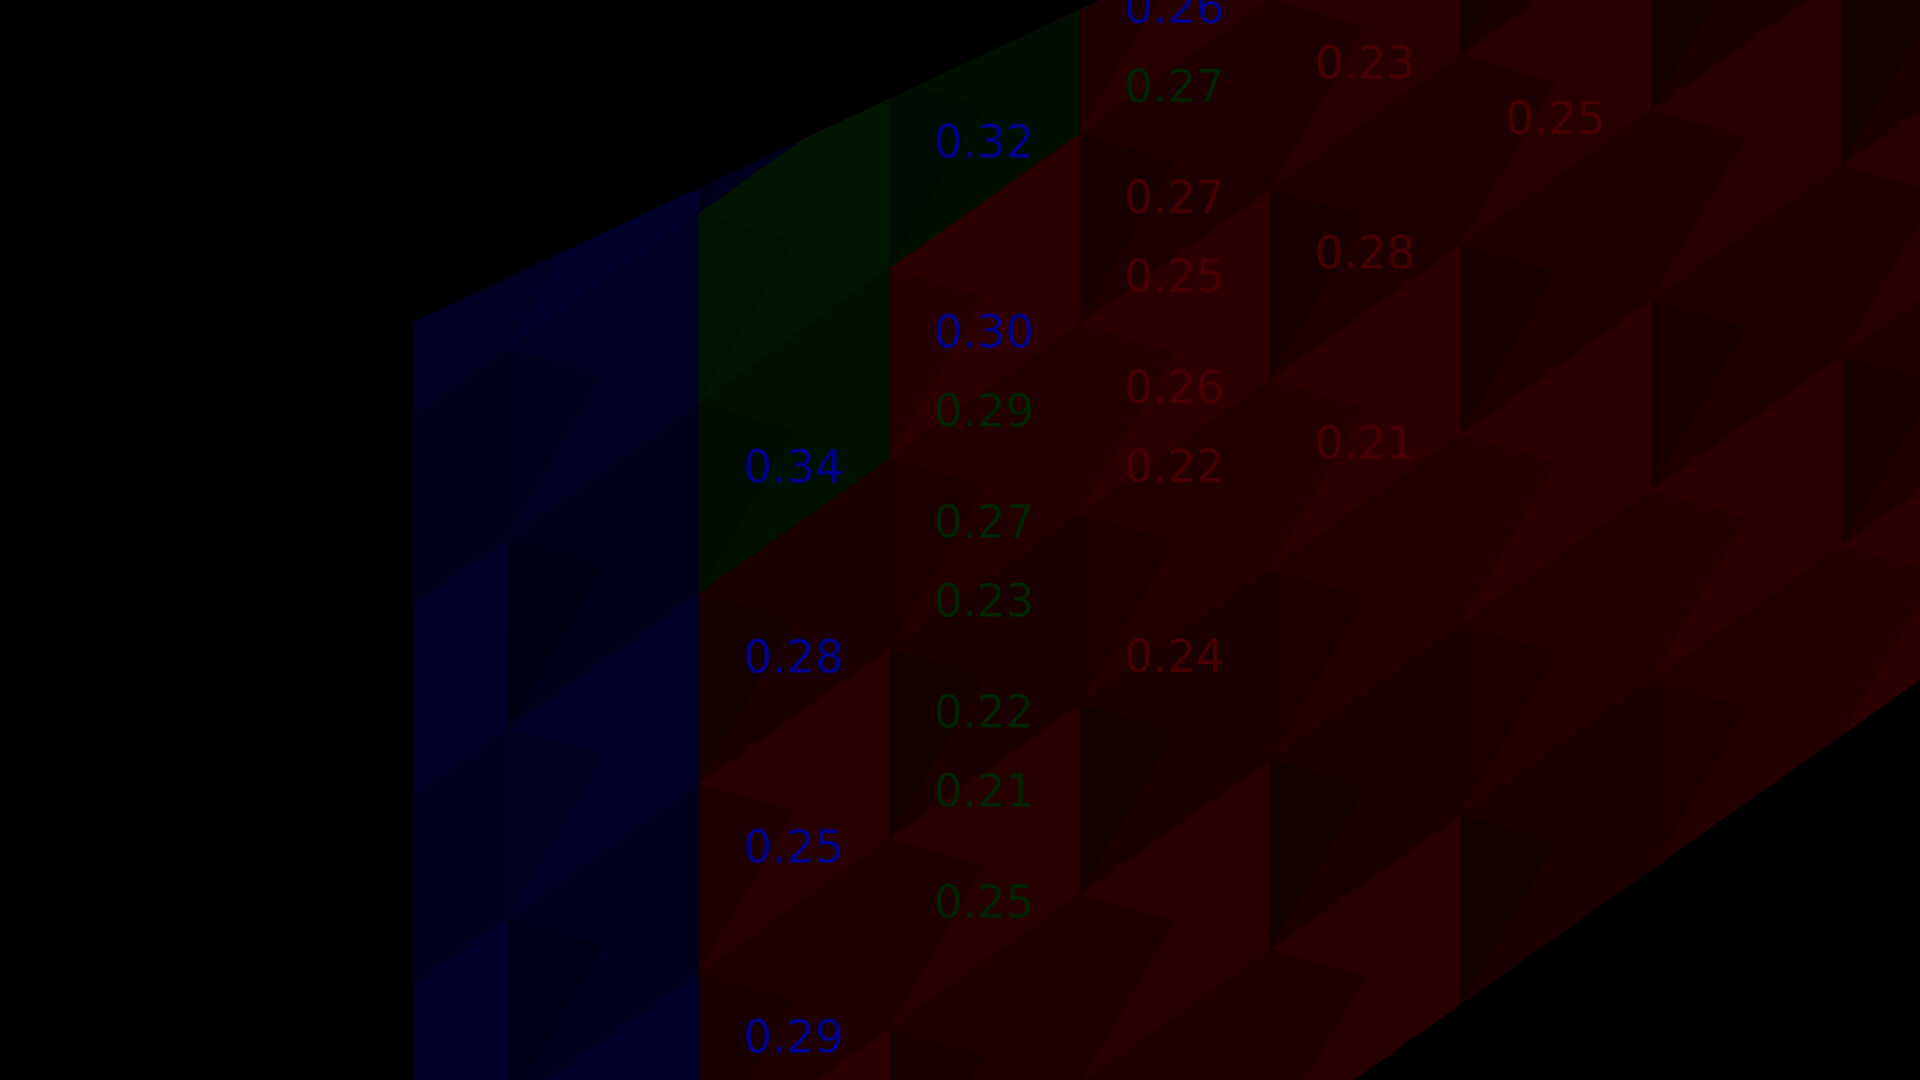 The width and height of the screenshot is (1920, 1080). Describe the element at coordinates (793, 466) in the screenshot. I see `cell-value-label: 0.34` at that location.